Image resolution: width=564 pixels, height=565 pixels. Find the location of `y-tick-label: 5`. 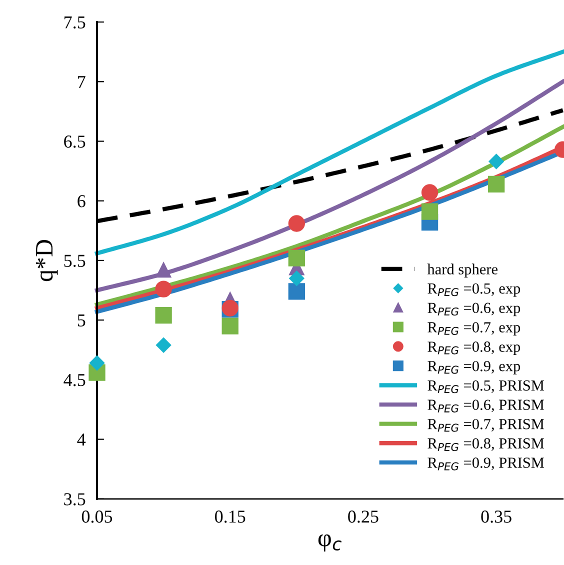

y-tick-label: 5 is located at coordinates (82, 320).